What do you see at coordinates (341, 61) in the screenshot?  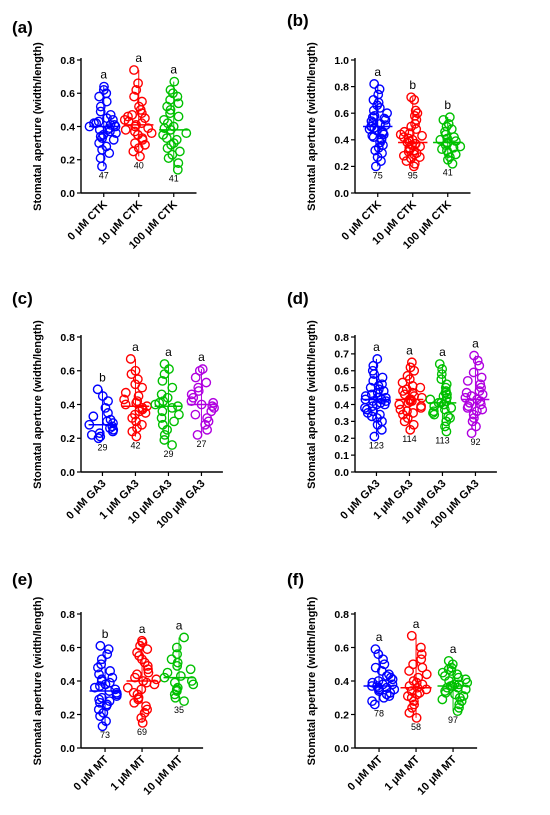 I see `y-tick-label: 1.0` at bounding box center [341, 61].